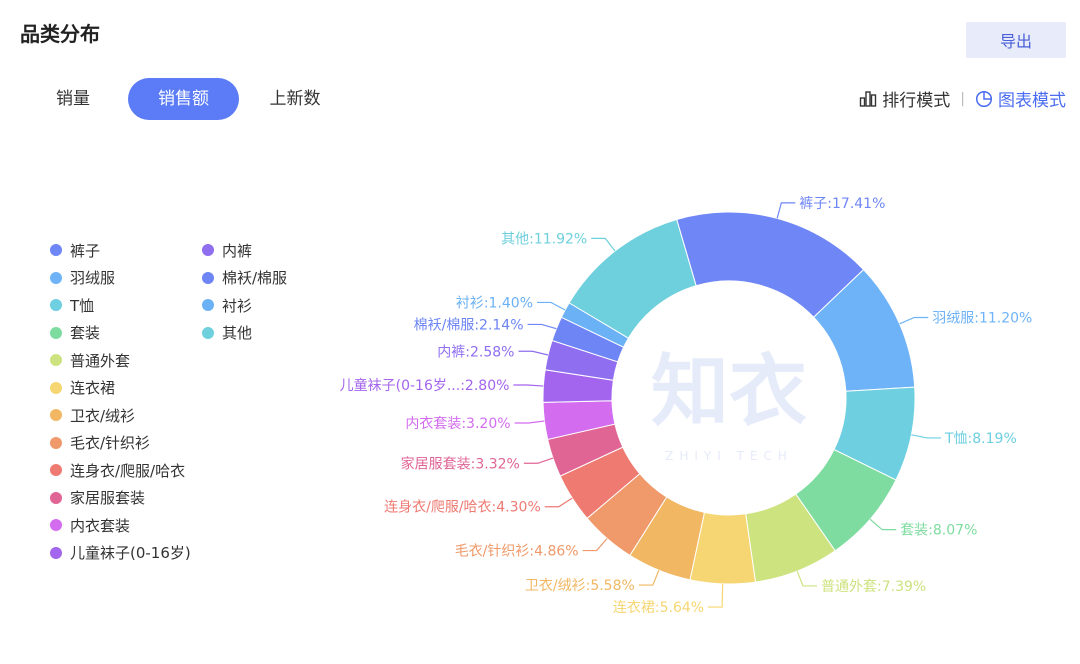 This screenshot has height=664, width=1080. What do you see at coordinates (130, 553) in the screenshot?
I see `legend-label: 儿童袜子(0-16岁)` at bounding box center [130, 553].